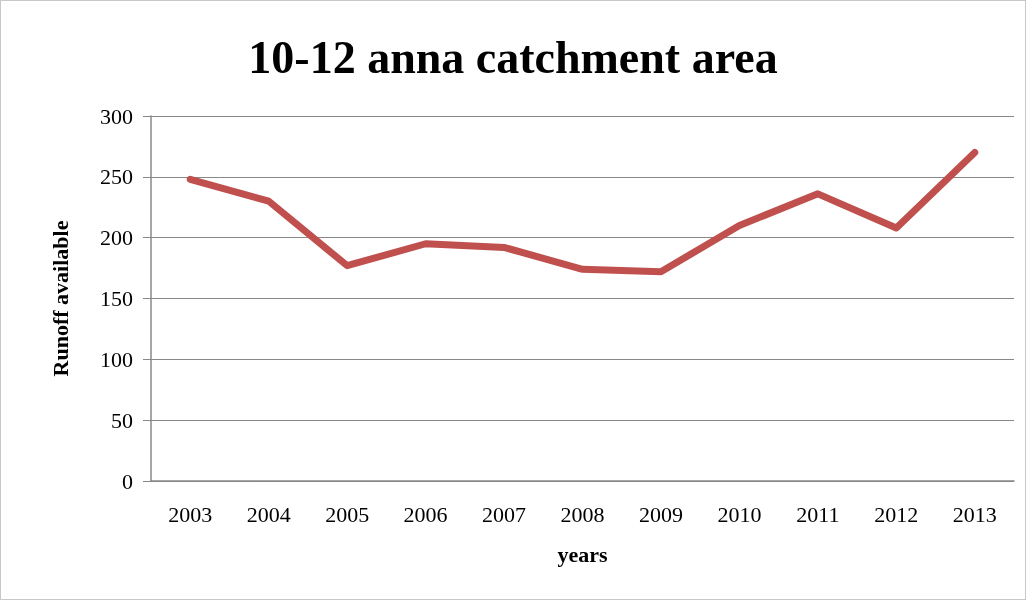 This screenshot has width=1026, height=600. Describe the element at coordinates (504, 514) in the screenshot. I see `x-tick-label: 2007` at that location.